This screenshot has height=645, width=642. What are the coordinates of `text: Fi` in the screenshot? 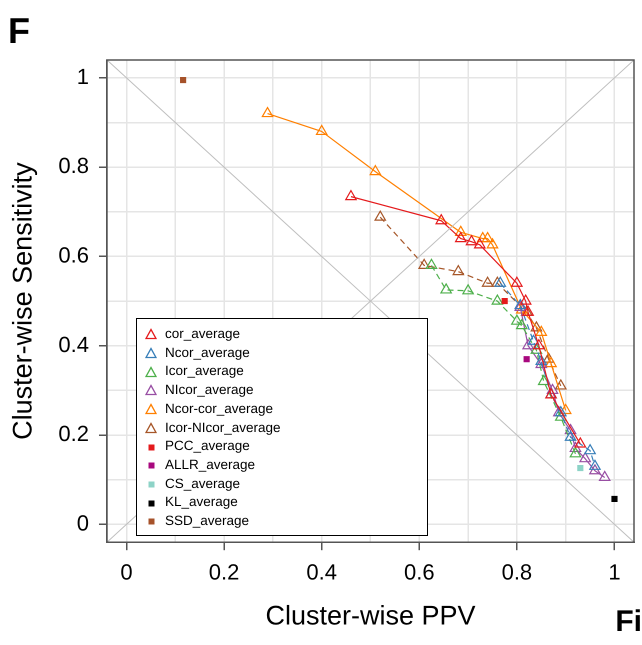 It's located at (628, 622).